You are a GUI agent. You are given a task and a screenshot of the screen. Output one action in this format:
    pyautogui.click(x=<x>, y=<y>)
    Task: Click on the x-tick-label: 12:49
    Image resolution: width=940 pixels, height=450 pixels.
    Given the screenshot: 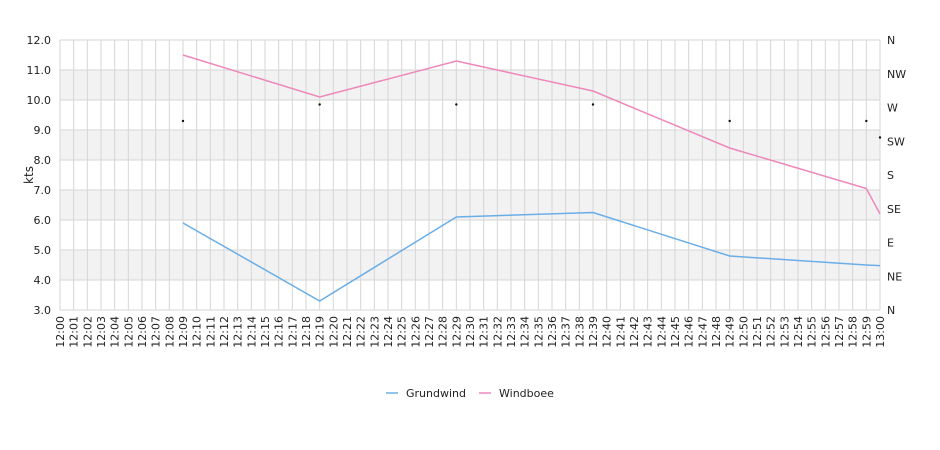 What is the action you would take?
    pyautogui.click(x=730, y=332)
    